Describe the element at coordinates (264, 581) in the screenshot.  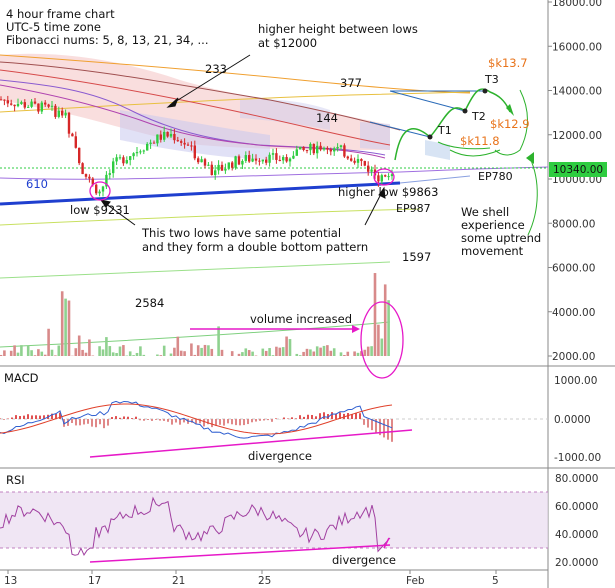
I see `time-tick-label: 25` at that location.